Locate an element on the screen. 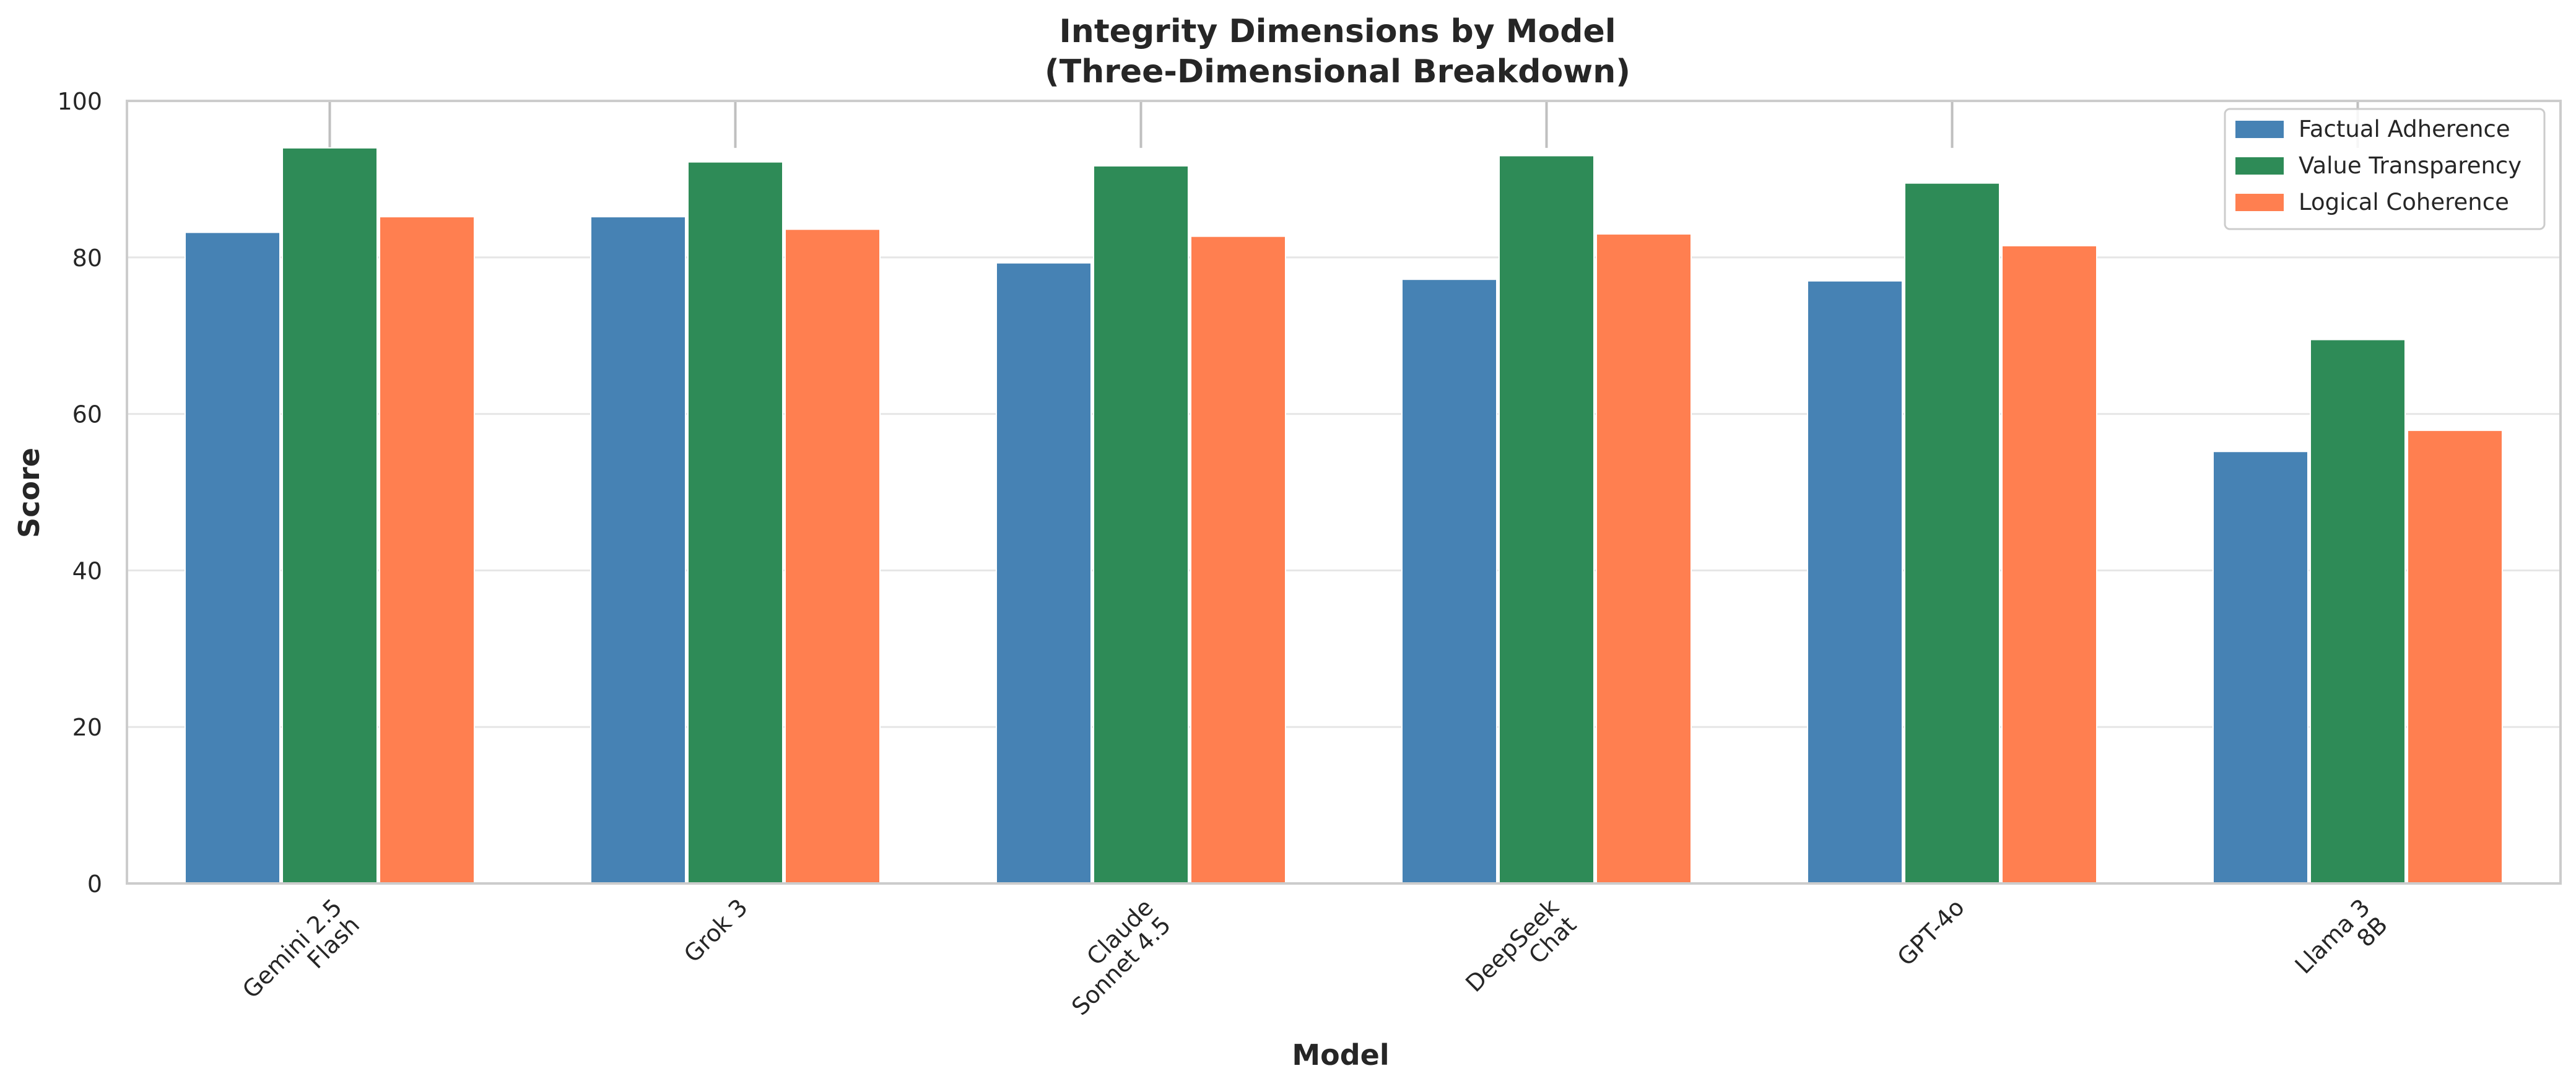 The image size is (2576, 1089). legend-label: Value Transparency is located at coordinates (2410, 166).